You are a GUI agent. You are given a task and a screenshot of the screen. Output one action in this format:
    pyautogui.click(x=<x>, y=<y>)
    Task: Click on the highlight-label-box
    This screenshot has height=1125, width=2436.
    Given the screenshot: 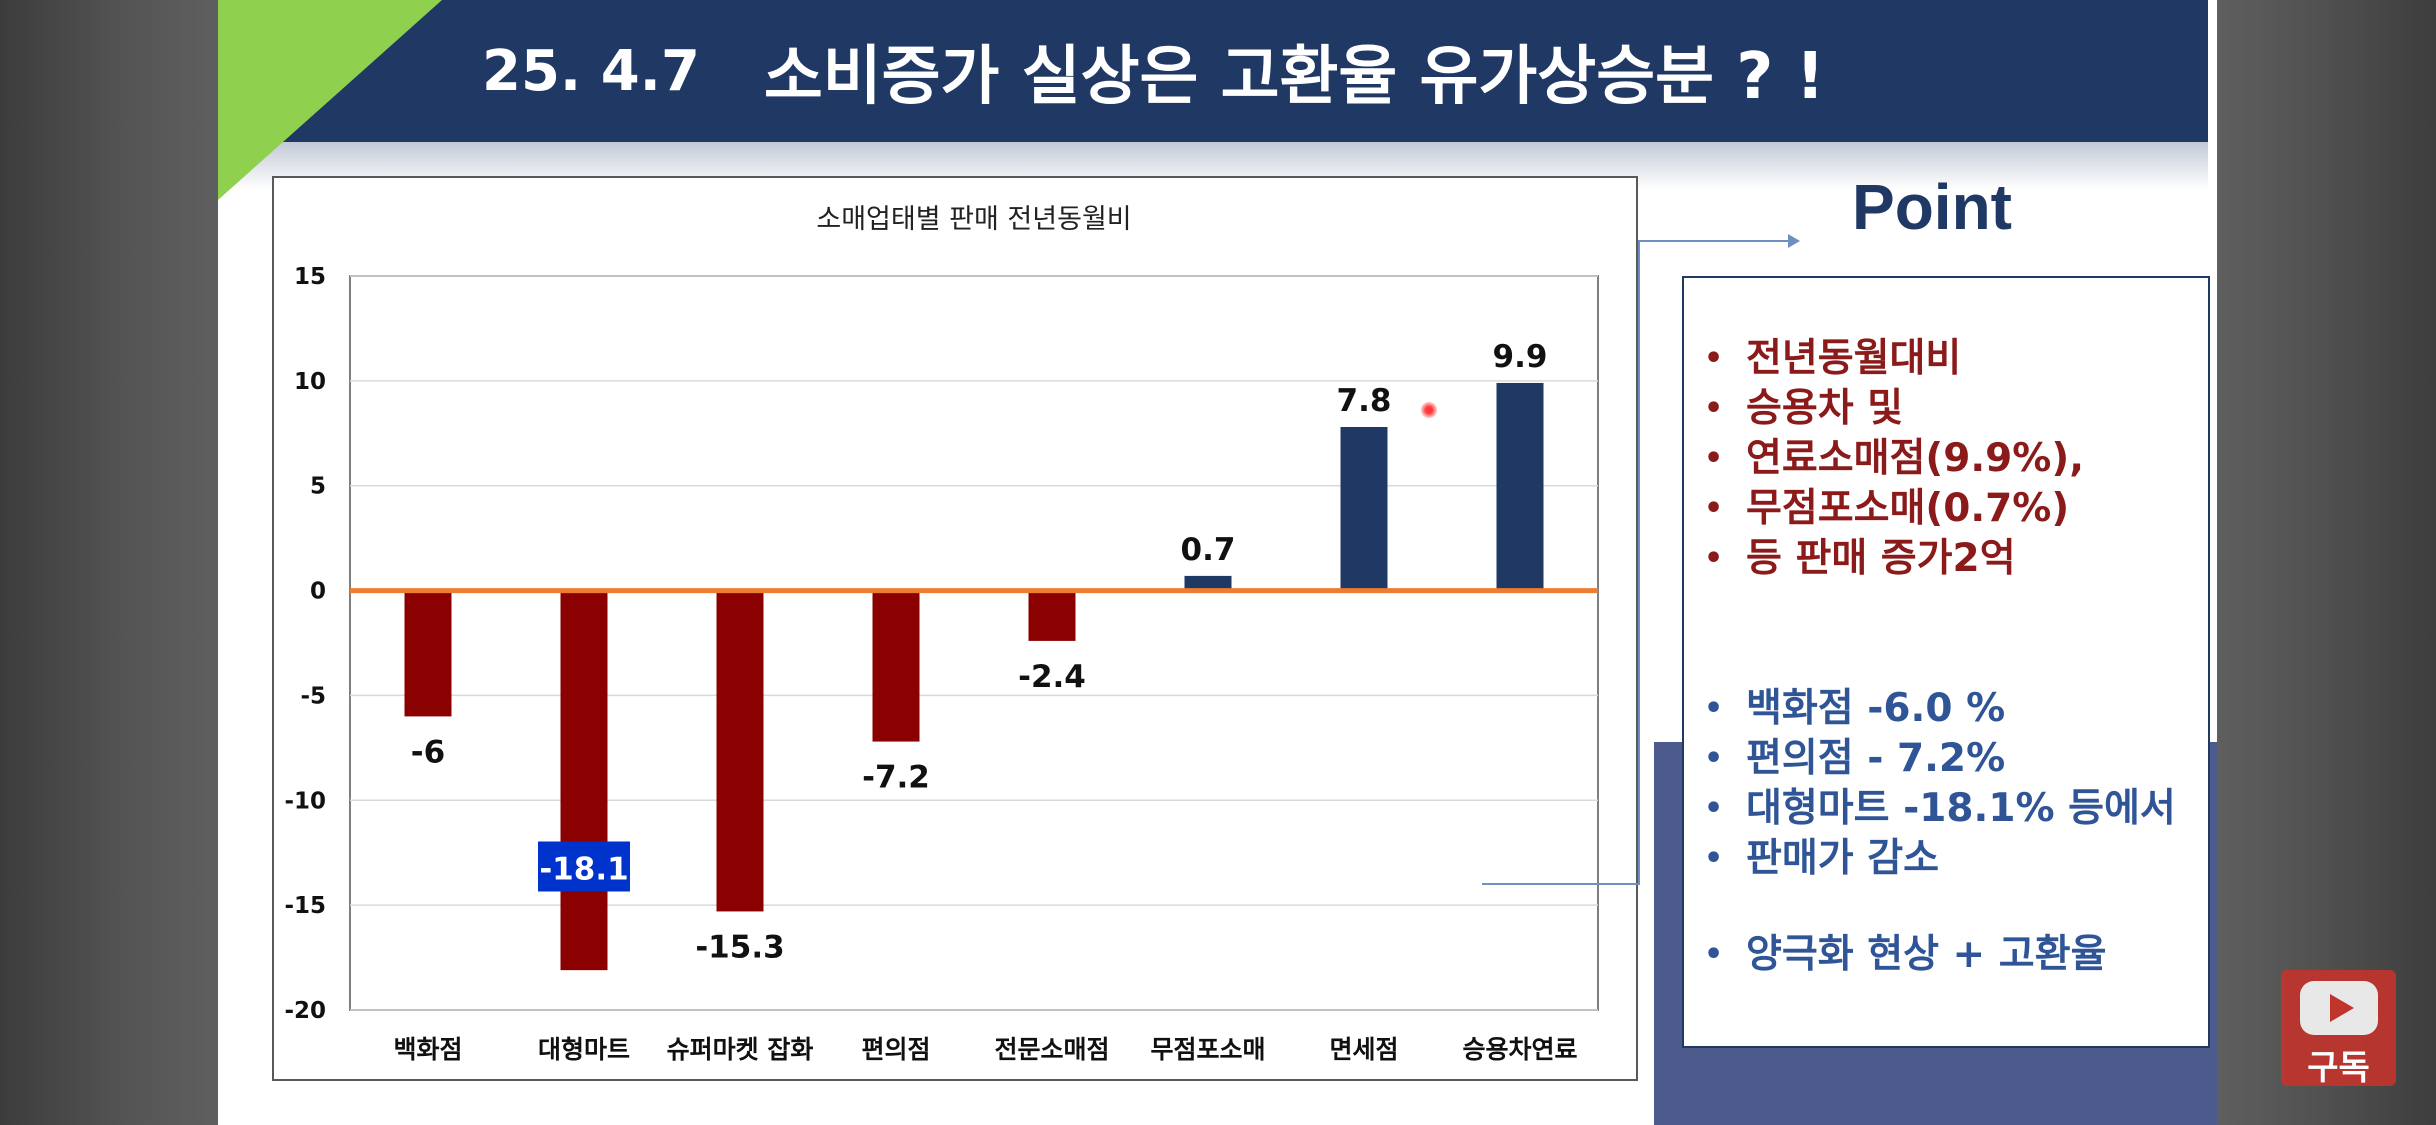 What is the action you would take?
    pyautogui.click(x=584, y=866)
    